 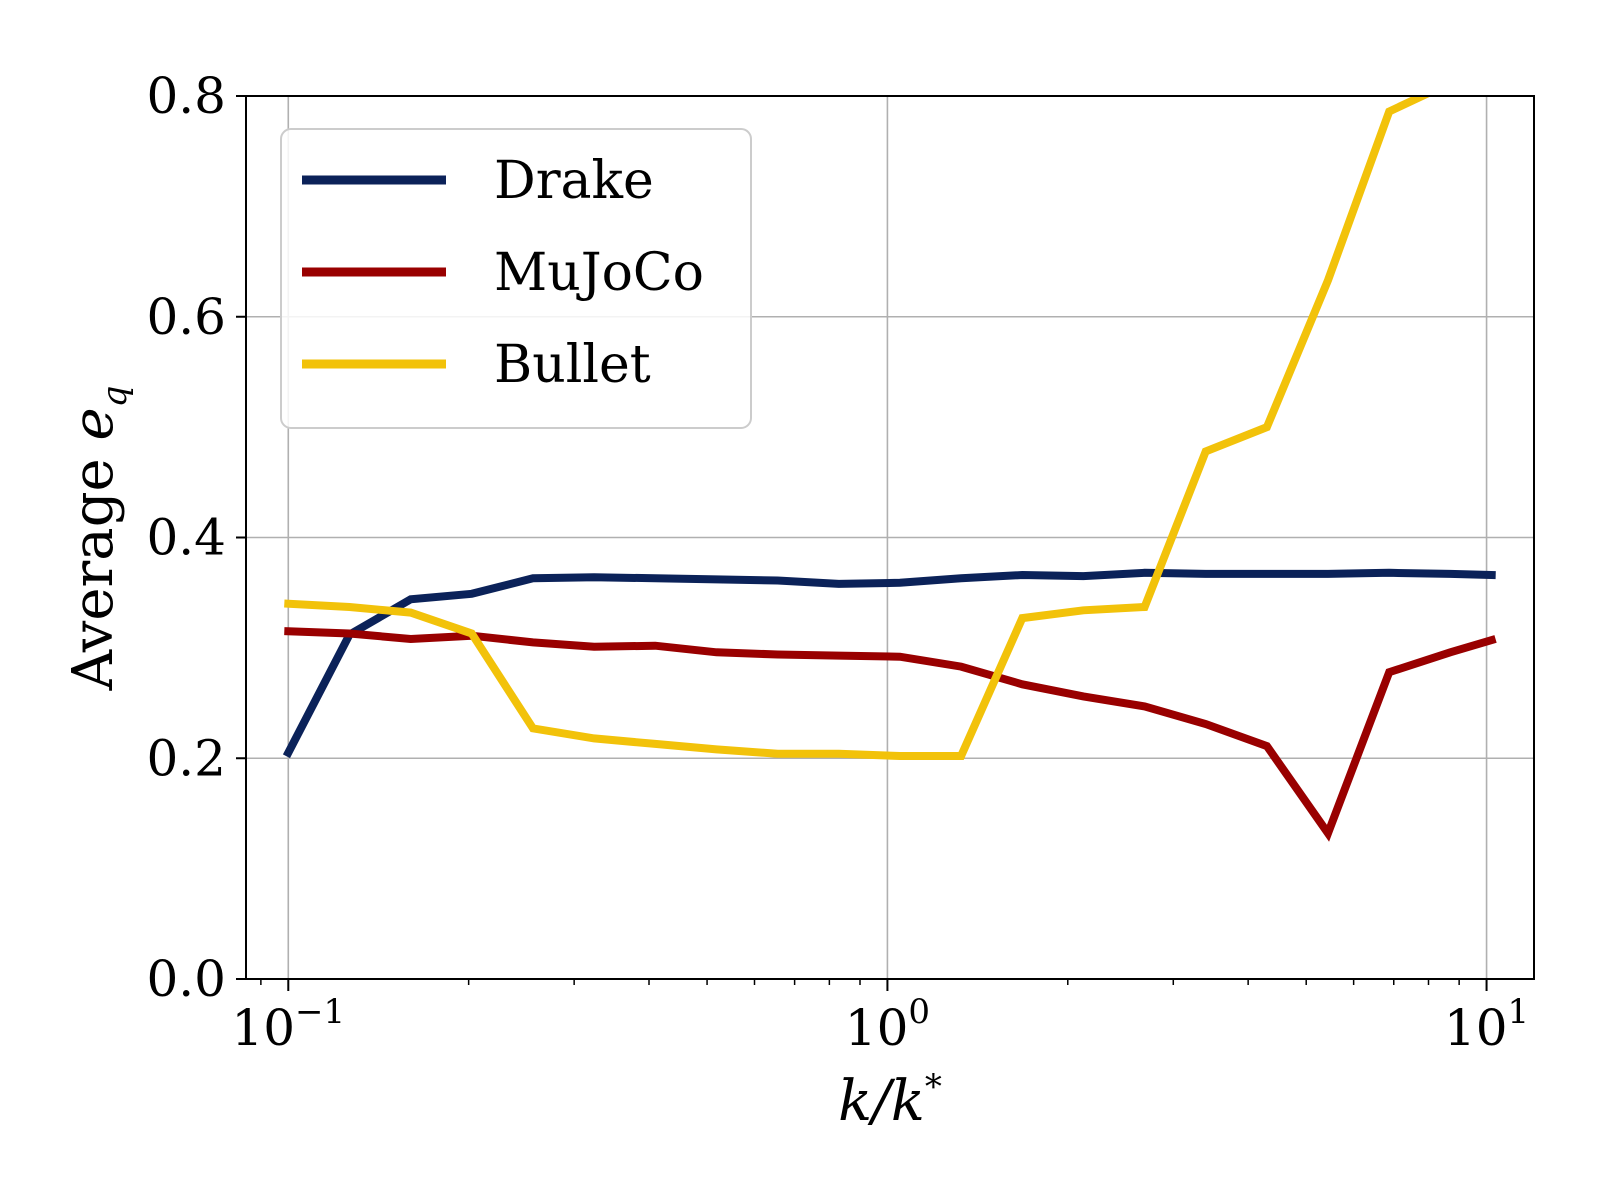 I want to click on x-axis-label-base: k/k, so click(x=881, y=1101).